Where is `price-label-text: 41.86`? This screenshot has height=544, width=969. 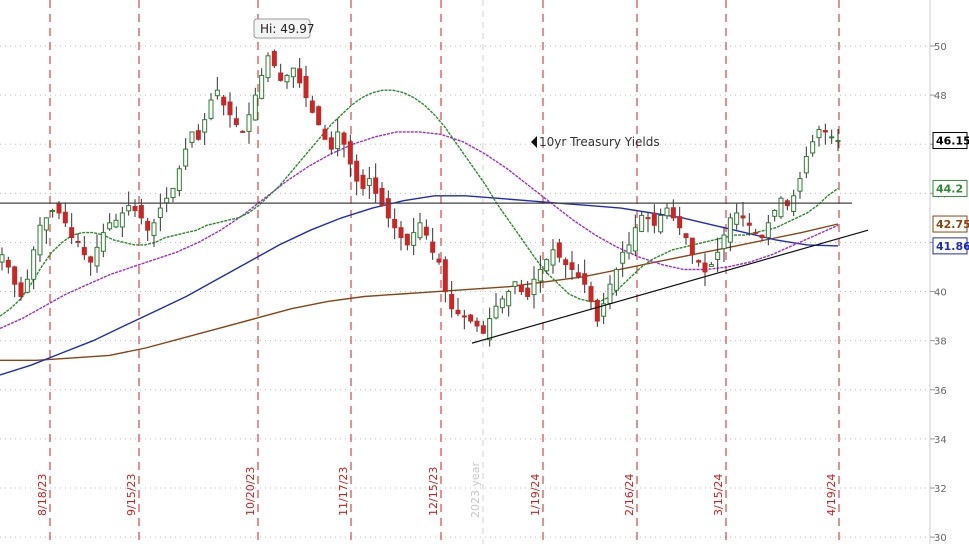
price-label-text: 41.86 is located at coordinates (952, 246).